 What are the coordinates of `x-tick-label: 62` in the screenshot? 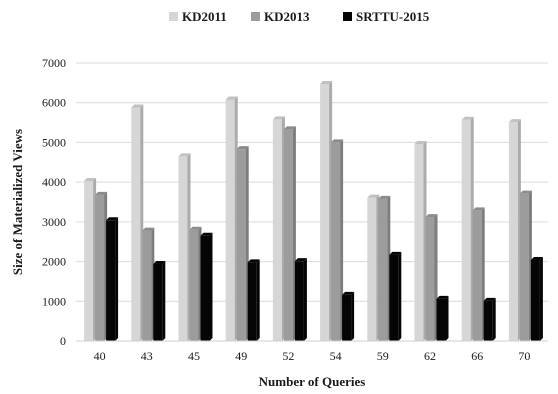 It's located at (430, 356).